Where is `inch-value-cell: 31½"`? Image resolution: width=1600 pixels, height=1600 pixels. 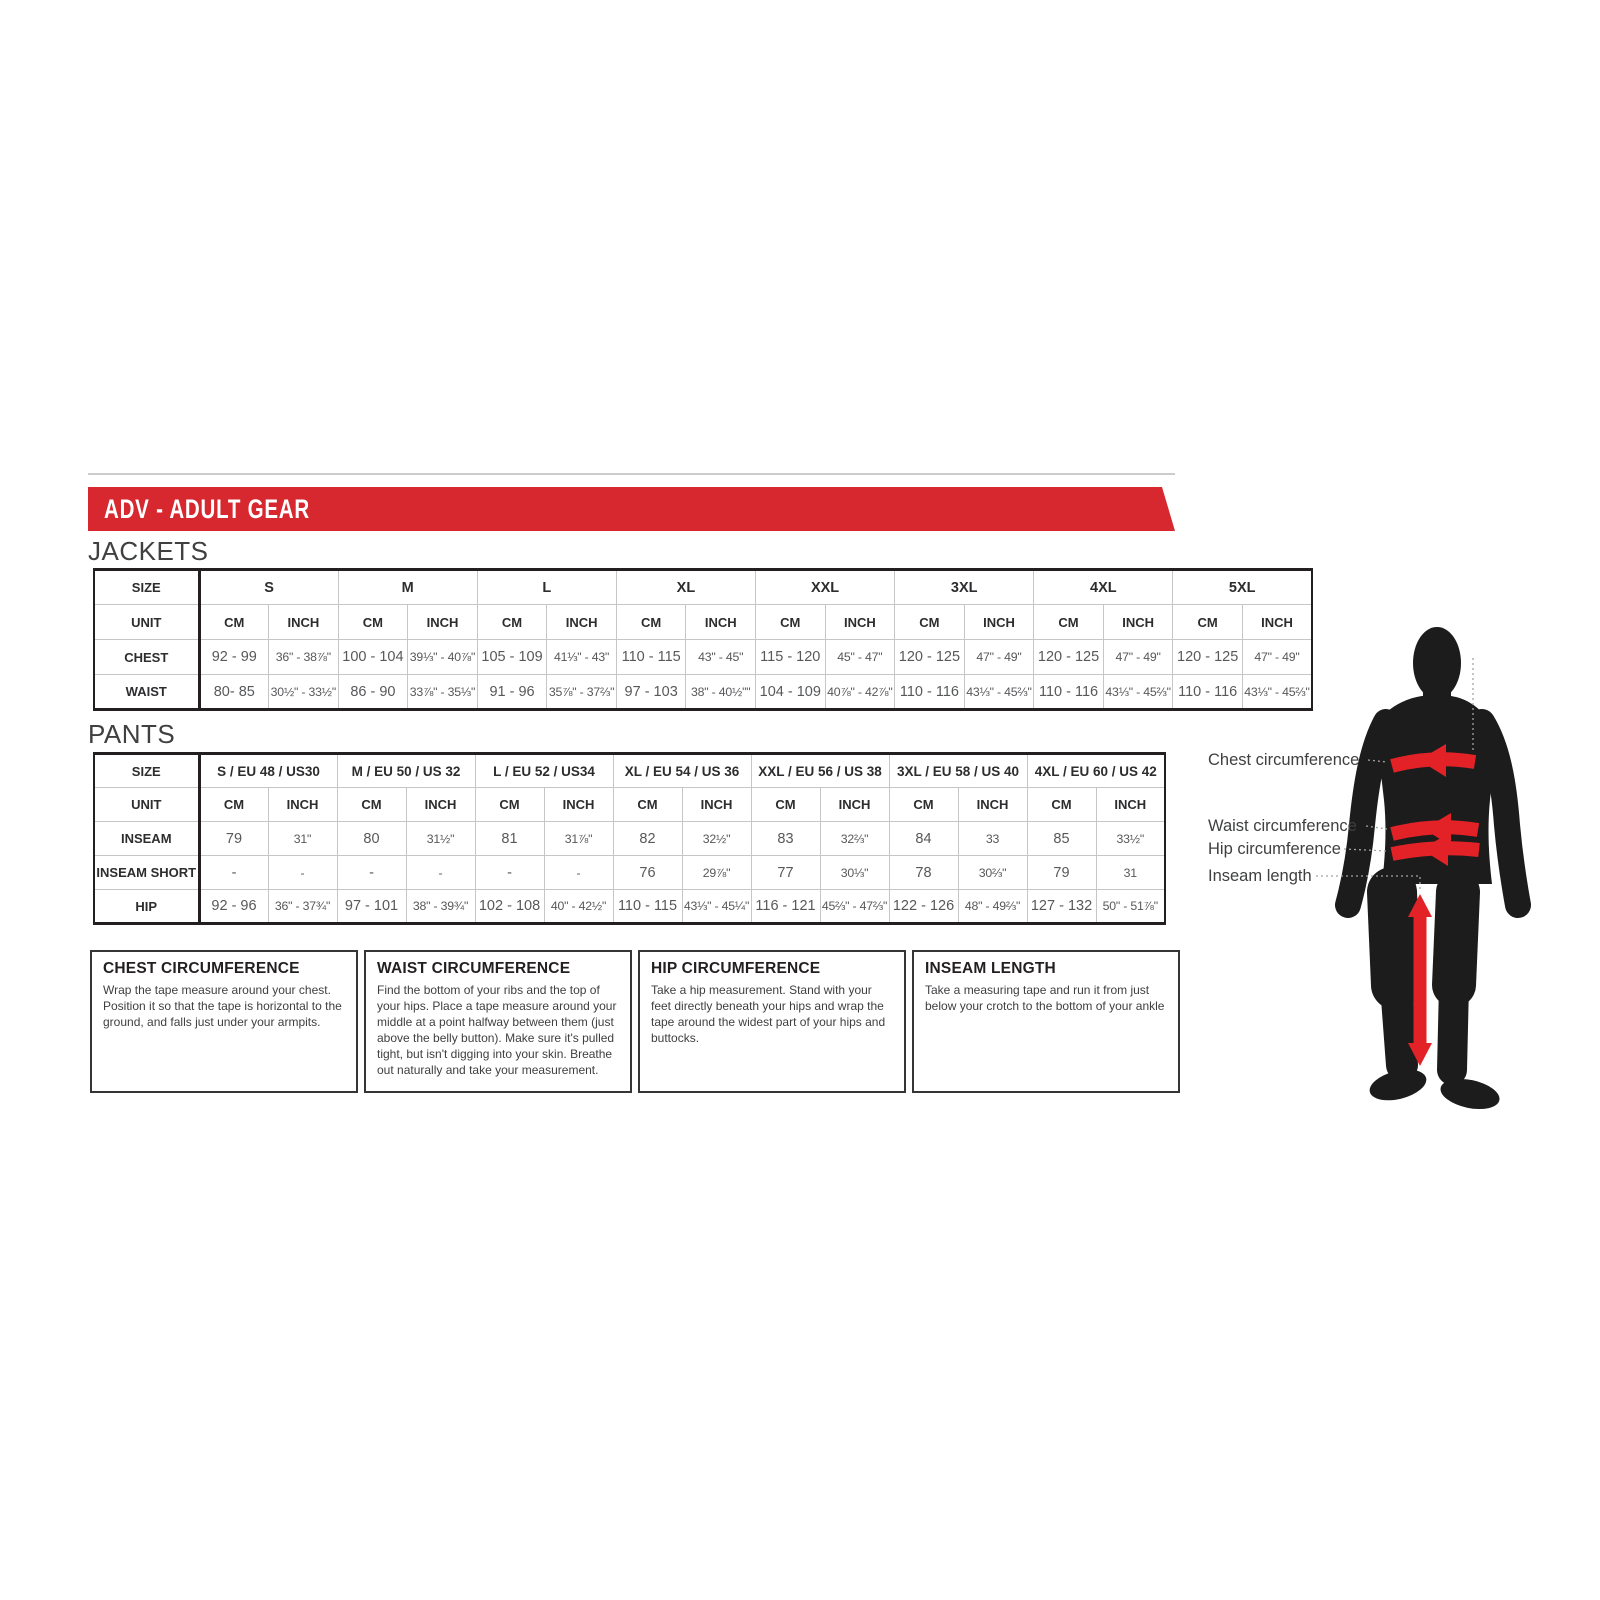 inch-value-cell: 31½" is located at coordinates (440, 838).